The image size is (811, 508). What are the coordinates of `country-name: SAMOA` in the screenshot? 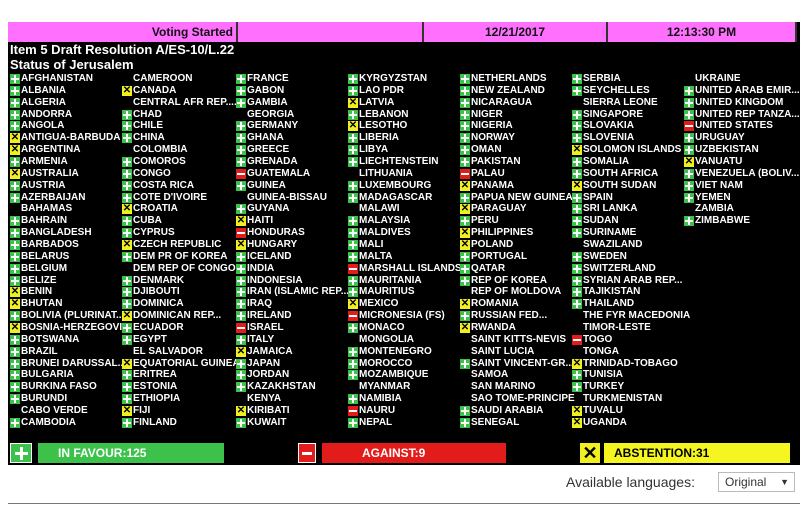 It's located at (490, 375).